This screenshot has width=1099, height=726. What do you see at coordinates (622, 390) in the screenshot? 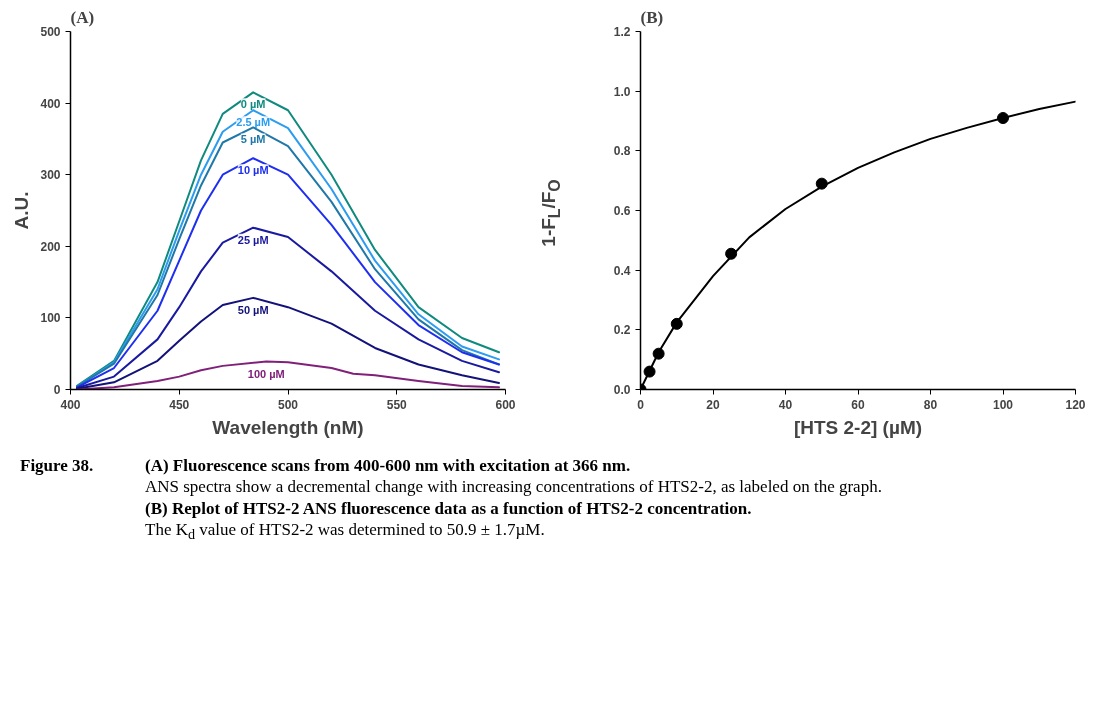
I see `y-tick-label: 0.0` at bounding box center [622, 390].